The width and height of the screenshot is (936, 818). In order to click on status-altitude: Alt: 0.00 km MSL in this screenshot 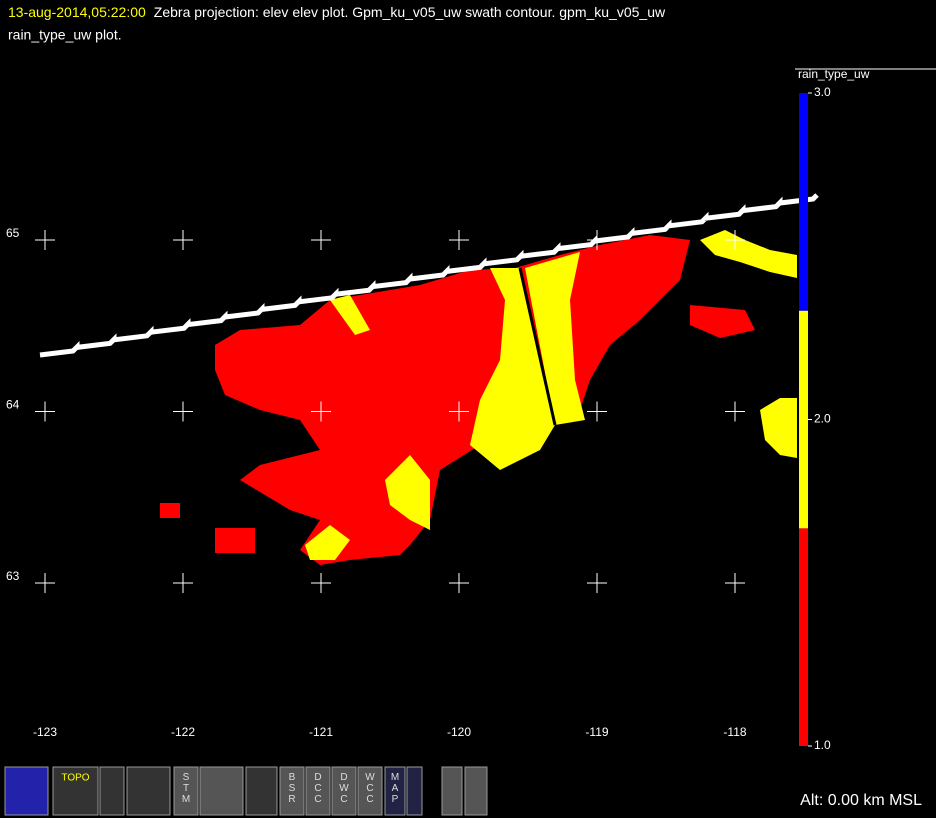, I will do `click(861, 800)`.